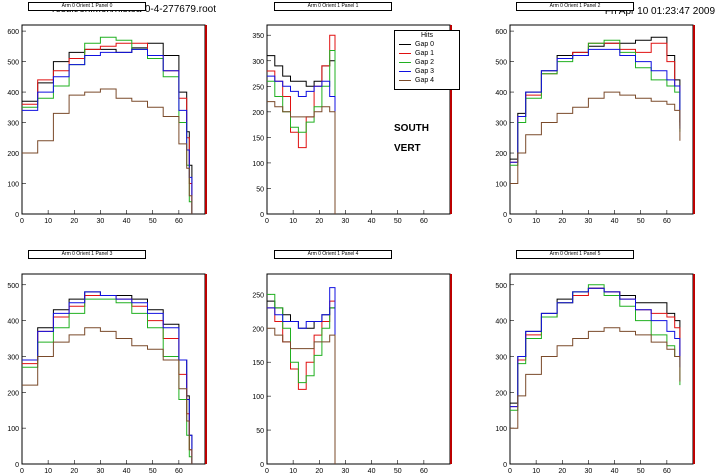  What do you see at coordinates (427, 35) in the screenshot?
I see `legend-title: Hits` at bounding box center [427, 35].